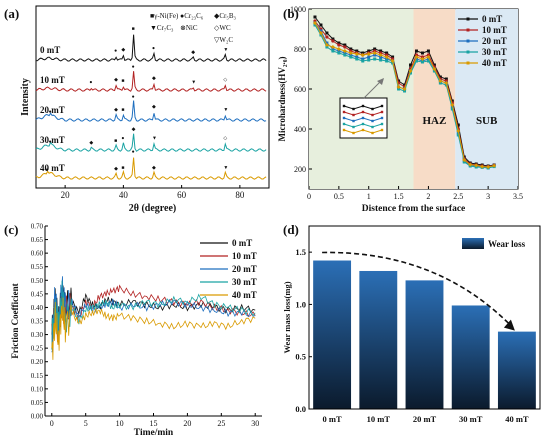  Describe the element at coordinates (154, 432) in the screenshot. I see `x-axis-label: Time/min` at that location.